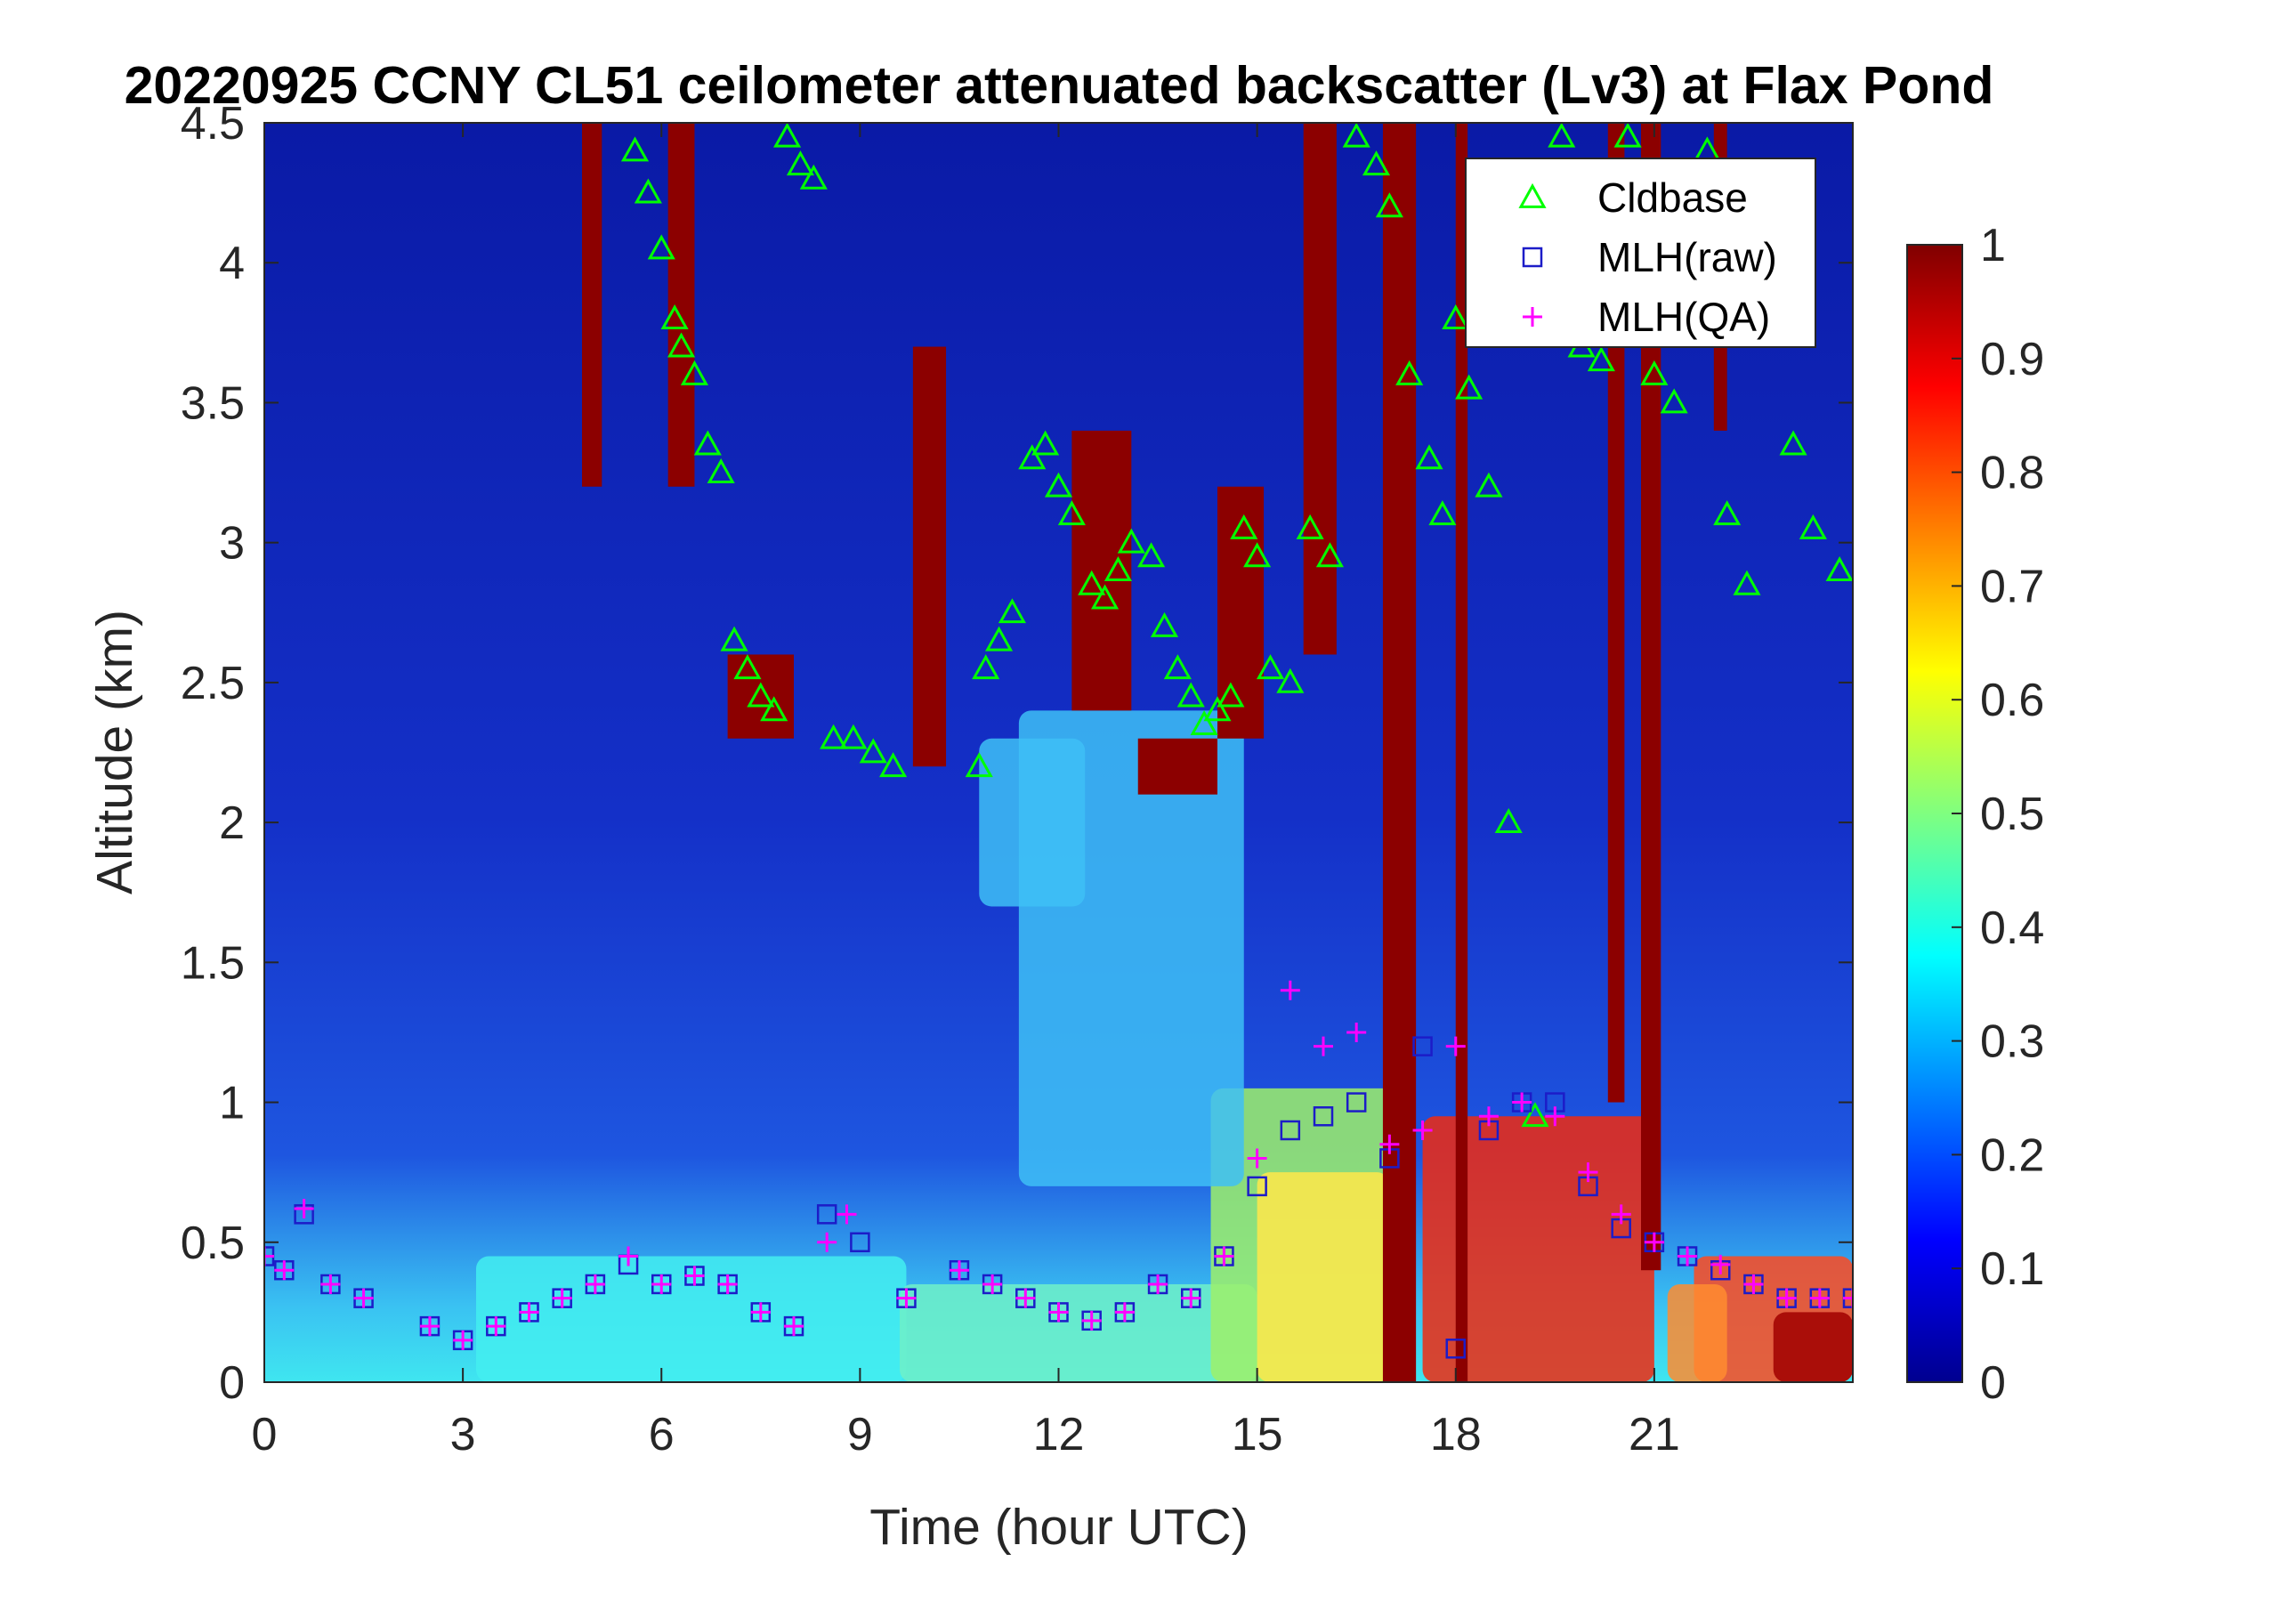 This screenshot has width=2296, height=1602. I want to click on colorbar-tick-label: 0.4, so click(2012, 928).